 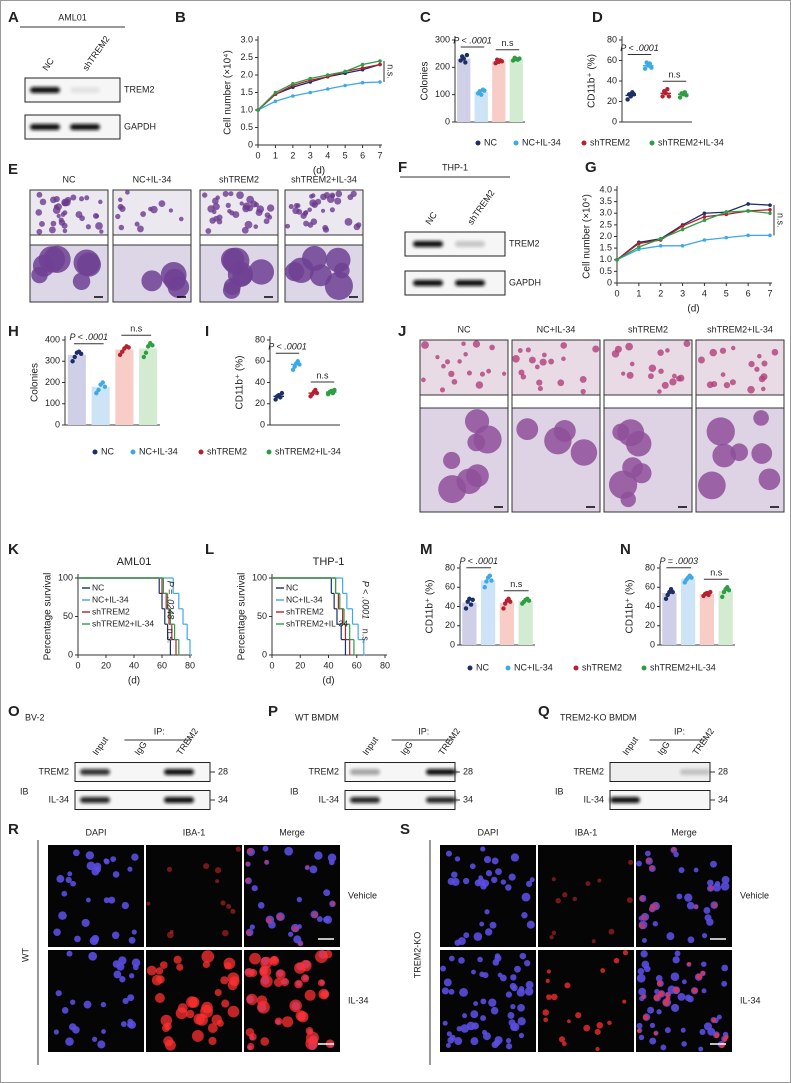 What do you see at coordinates (684, 832) in the screenshot?
I see `column-label: Merge` at bounding box center [684, 832].